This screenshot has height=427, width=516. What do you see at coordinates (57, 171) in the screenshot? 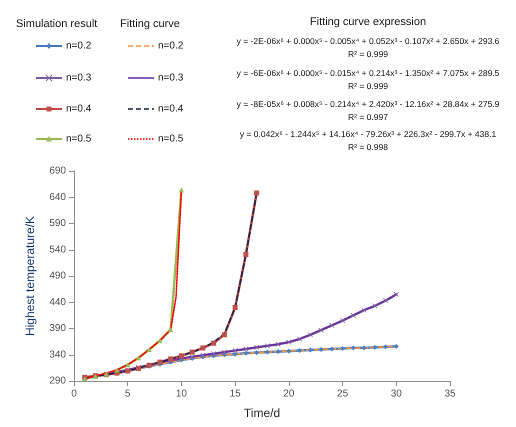
I see `y-tick-label: 690` at bounding box center [57, 171].